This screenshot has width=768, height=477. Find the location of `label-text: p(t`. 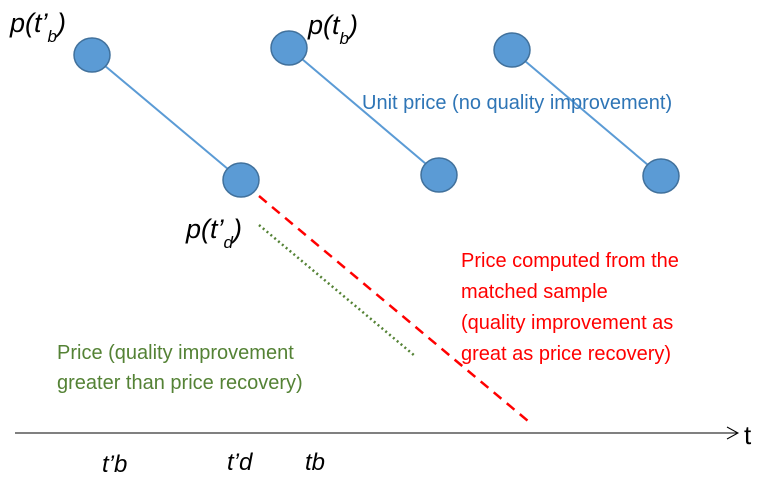

label-text: p(t is located at coordinates (324, 25).